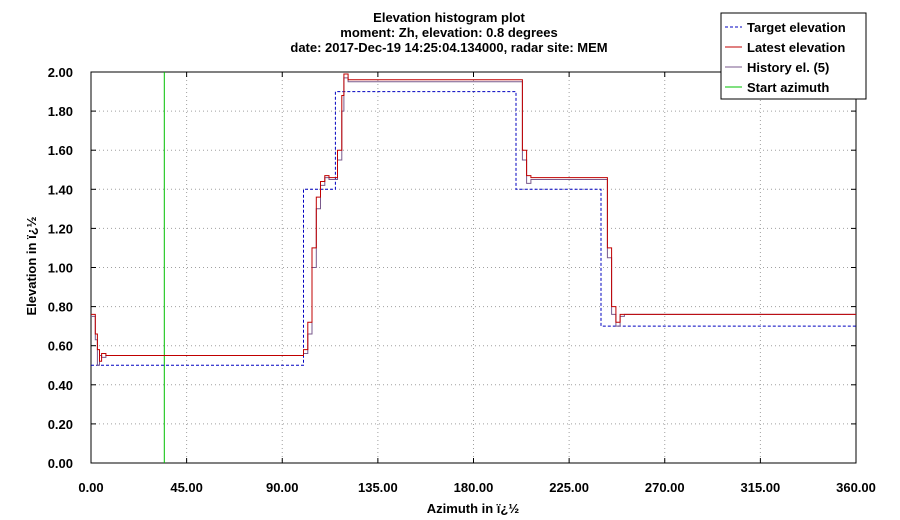  I want to click on legend-label: Latest elevation, so click(796, 47).